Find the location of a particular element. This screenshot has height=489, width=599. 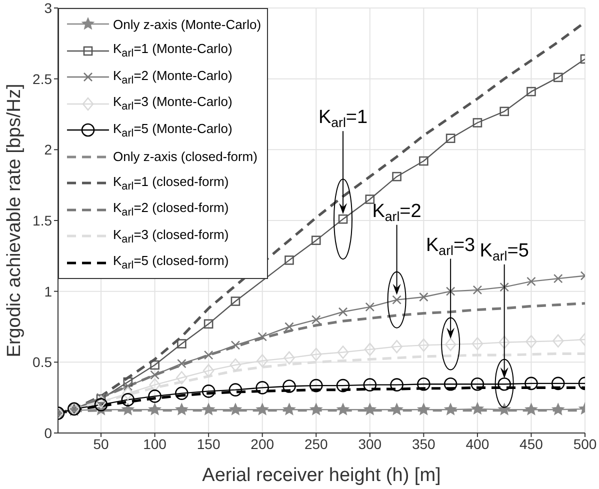

y-tick-label: 1 is located at coordinates (48, 291).